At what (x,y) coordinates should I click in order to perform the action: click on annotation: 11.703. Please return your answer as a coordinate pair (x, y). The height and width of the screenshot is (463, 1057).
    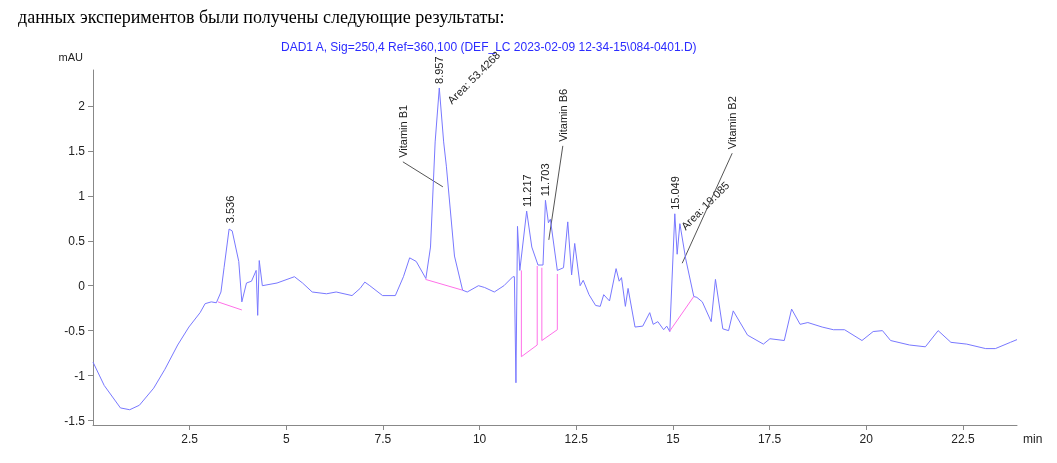
    Looking at the image, I should click on (545, 180).